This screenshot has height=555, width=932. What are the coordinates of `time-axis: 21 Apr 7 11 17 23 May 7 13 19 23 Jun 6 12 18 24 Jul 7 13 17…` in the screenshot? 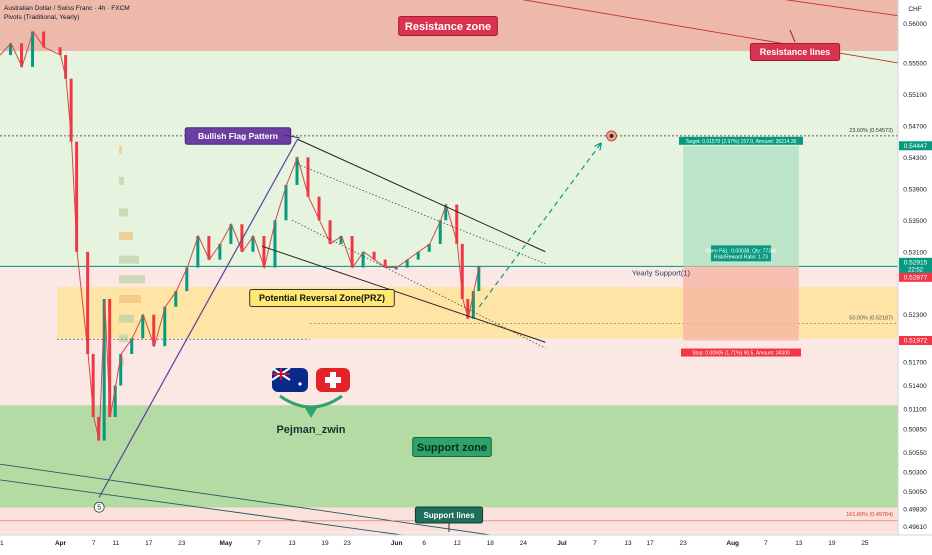 It's located at (466, 542).